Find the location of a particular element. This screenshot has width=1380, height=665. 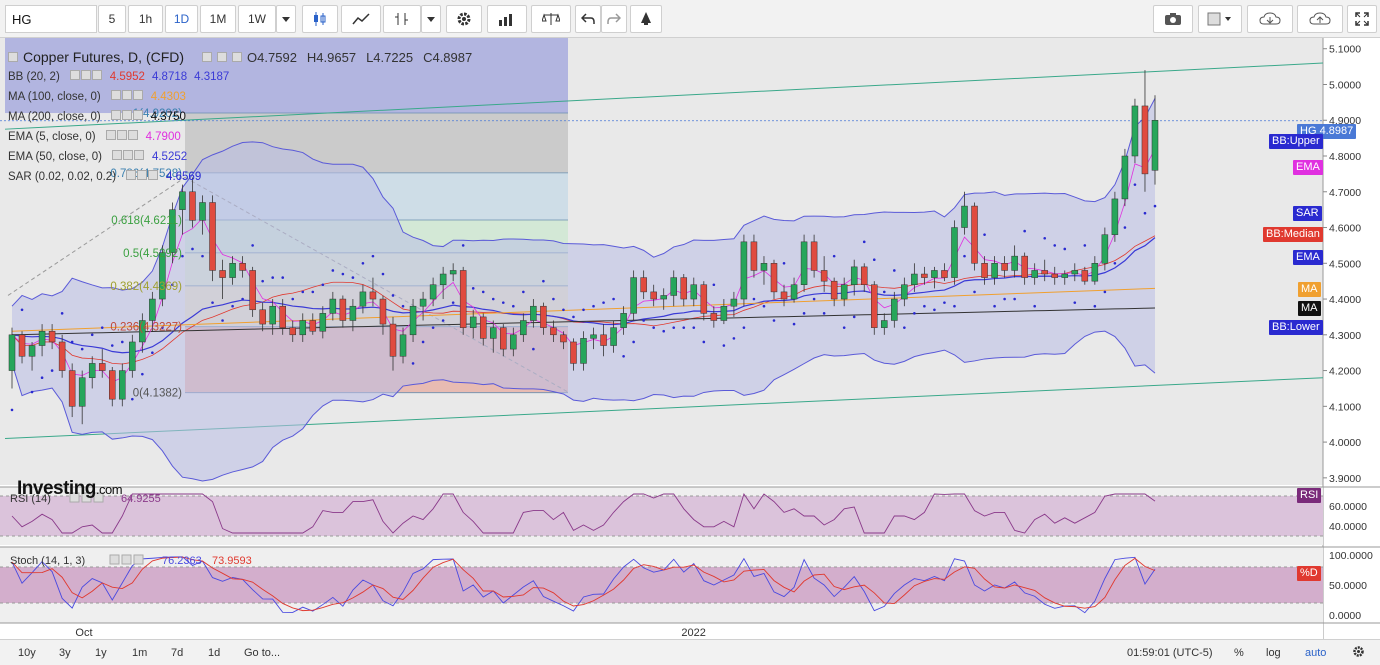

range-10y-button: 10y is located at coordinates (27, 653).